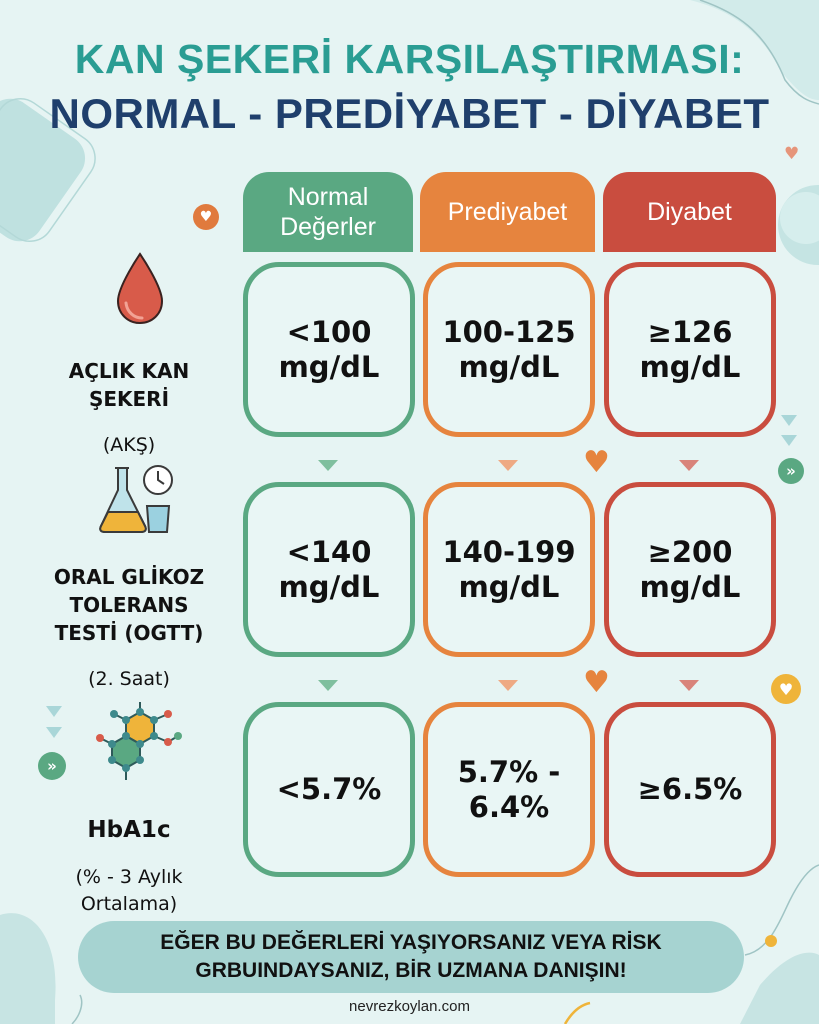  Describe the element at coordinates (129, 890) in the screenshot. I see `row-label-subtitle: (% - 3 Aylık Ortalama)` at that location.